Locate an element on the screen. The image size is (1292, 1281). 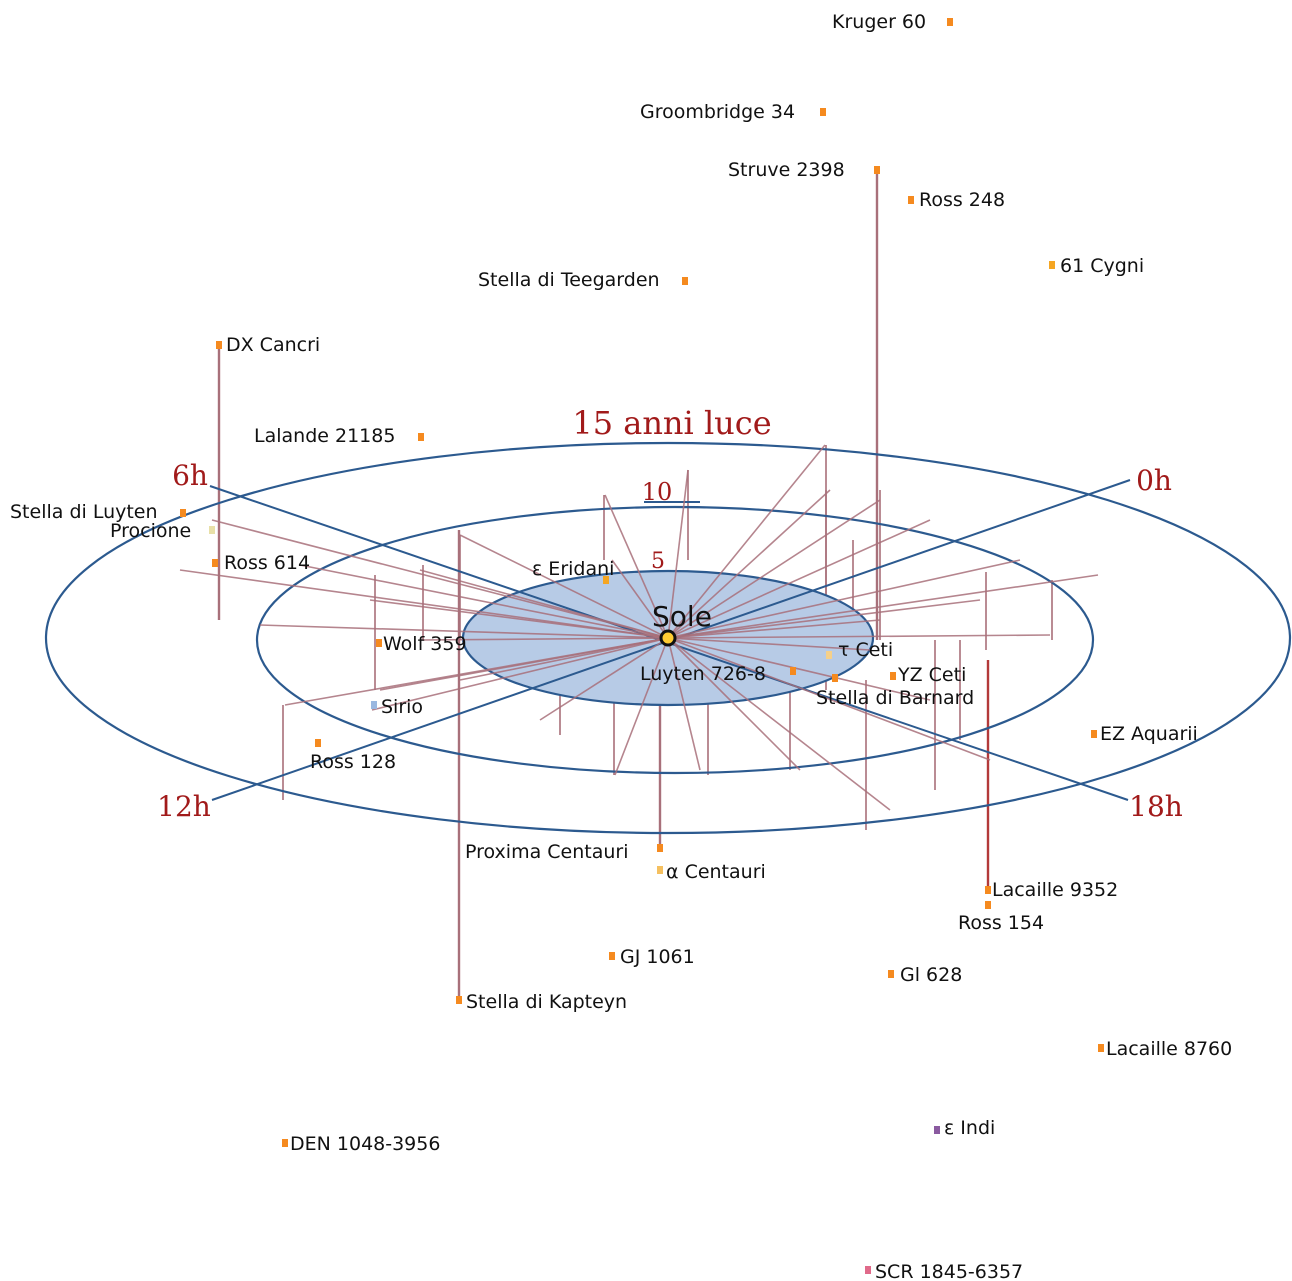
hour-label-6h: 6h is located at coordinates (190, 475).